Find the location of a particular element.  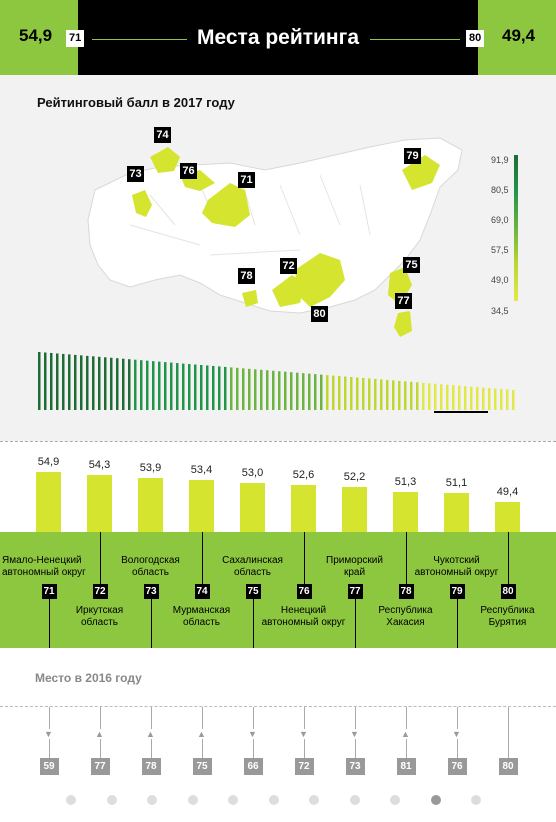

map-marker-74: 74 is located at coordinates (162, 135).